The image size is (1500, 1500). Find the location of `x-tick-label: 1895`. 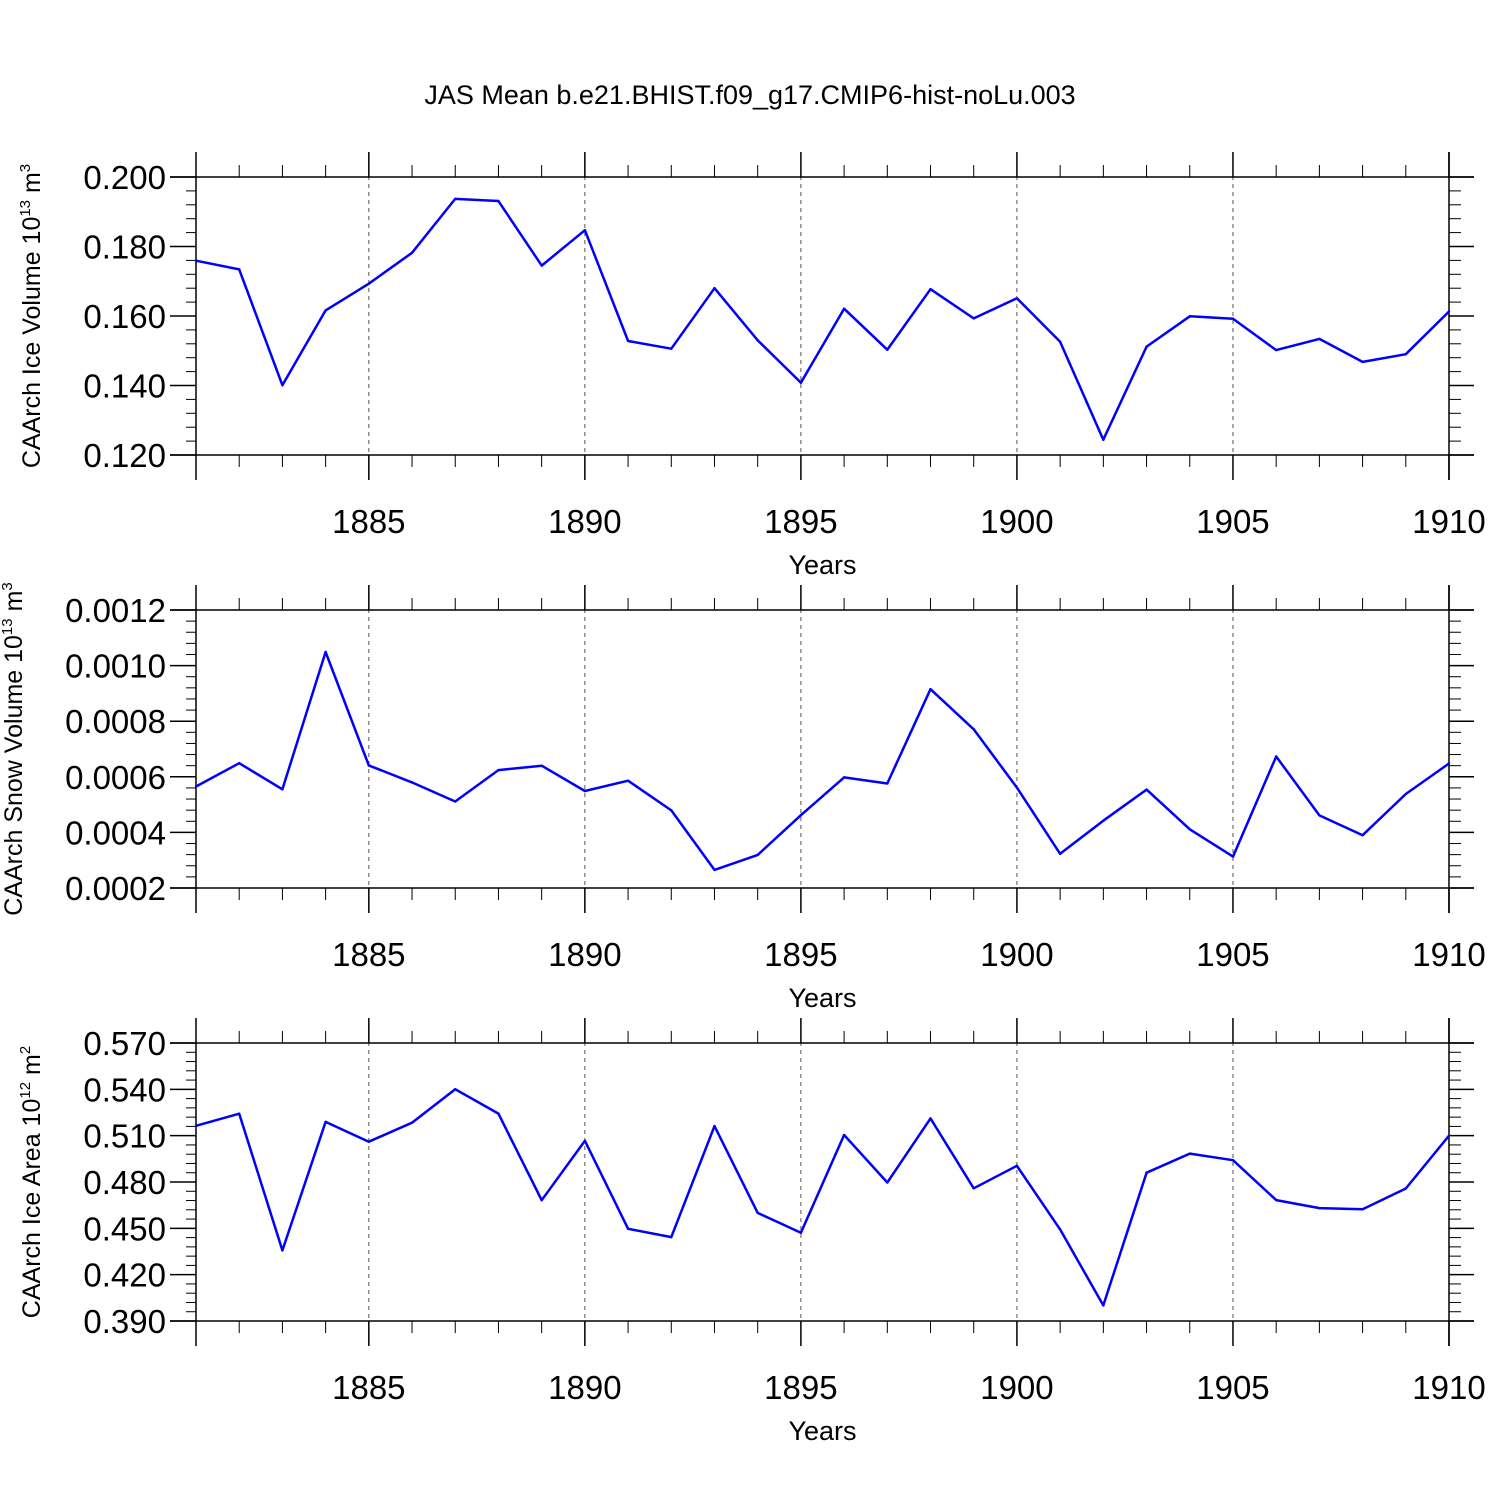

x-tick-label: 1895 is located at coordinates (800, 521).